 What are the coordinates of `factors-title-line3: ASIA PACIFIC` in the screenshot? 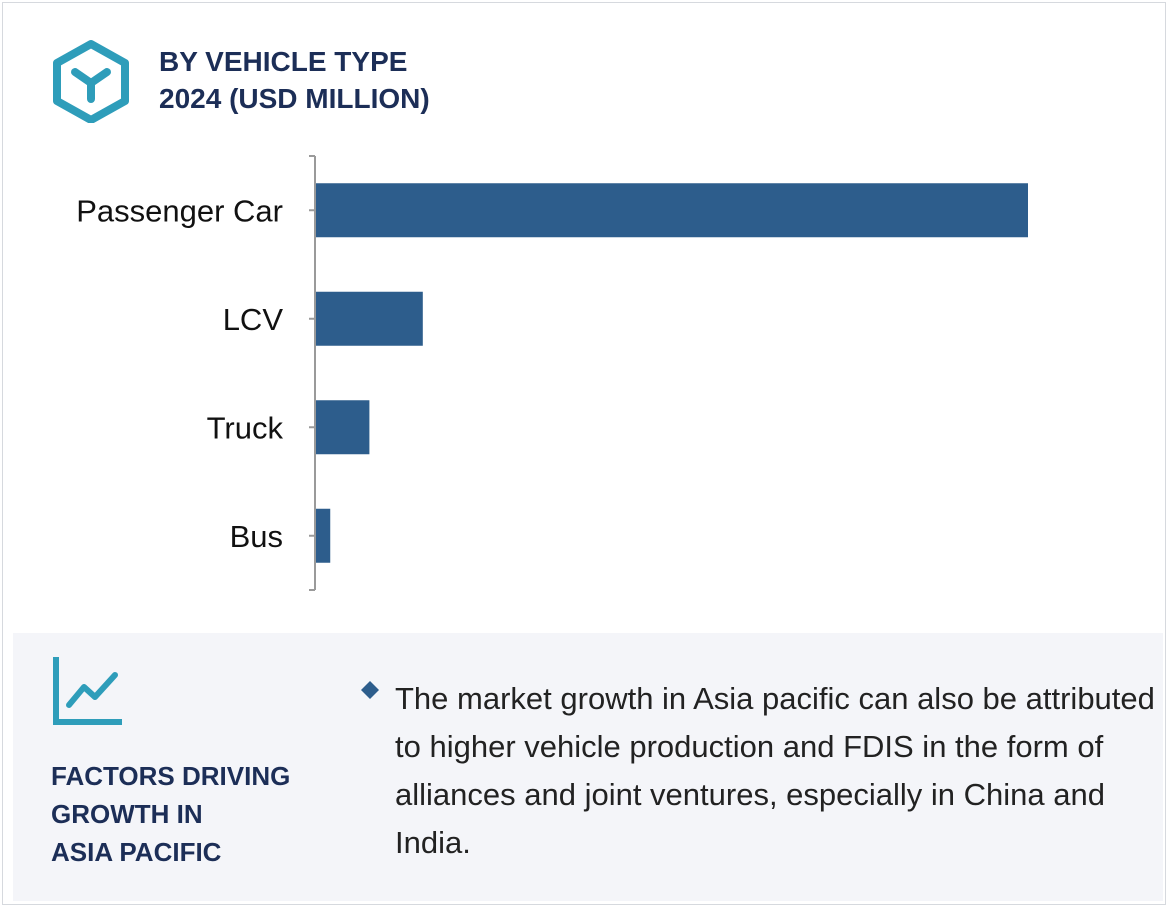 It's located at (136, 852).